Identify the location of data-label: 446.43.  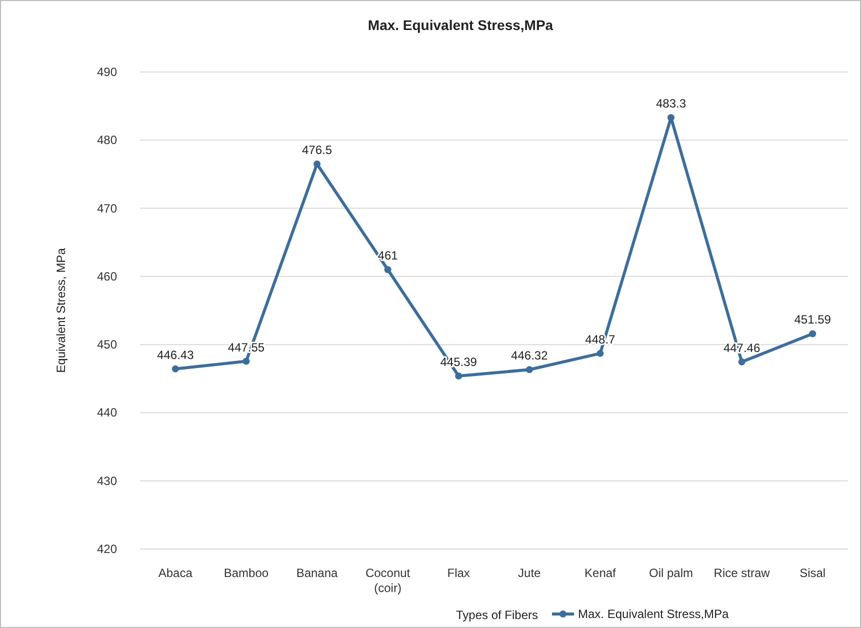
(175, 355).